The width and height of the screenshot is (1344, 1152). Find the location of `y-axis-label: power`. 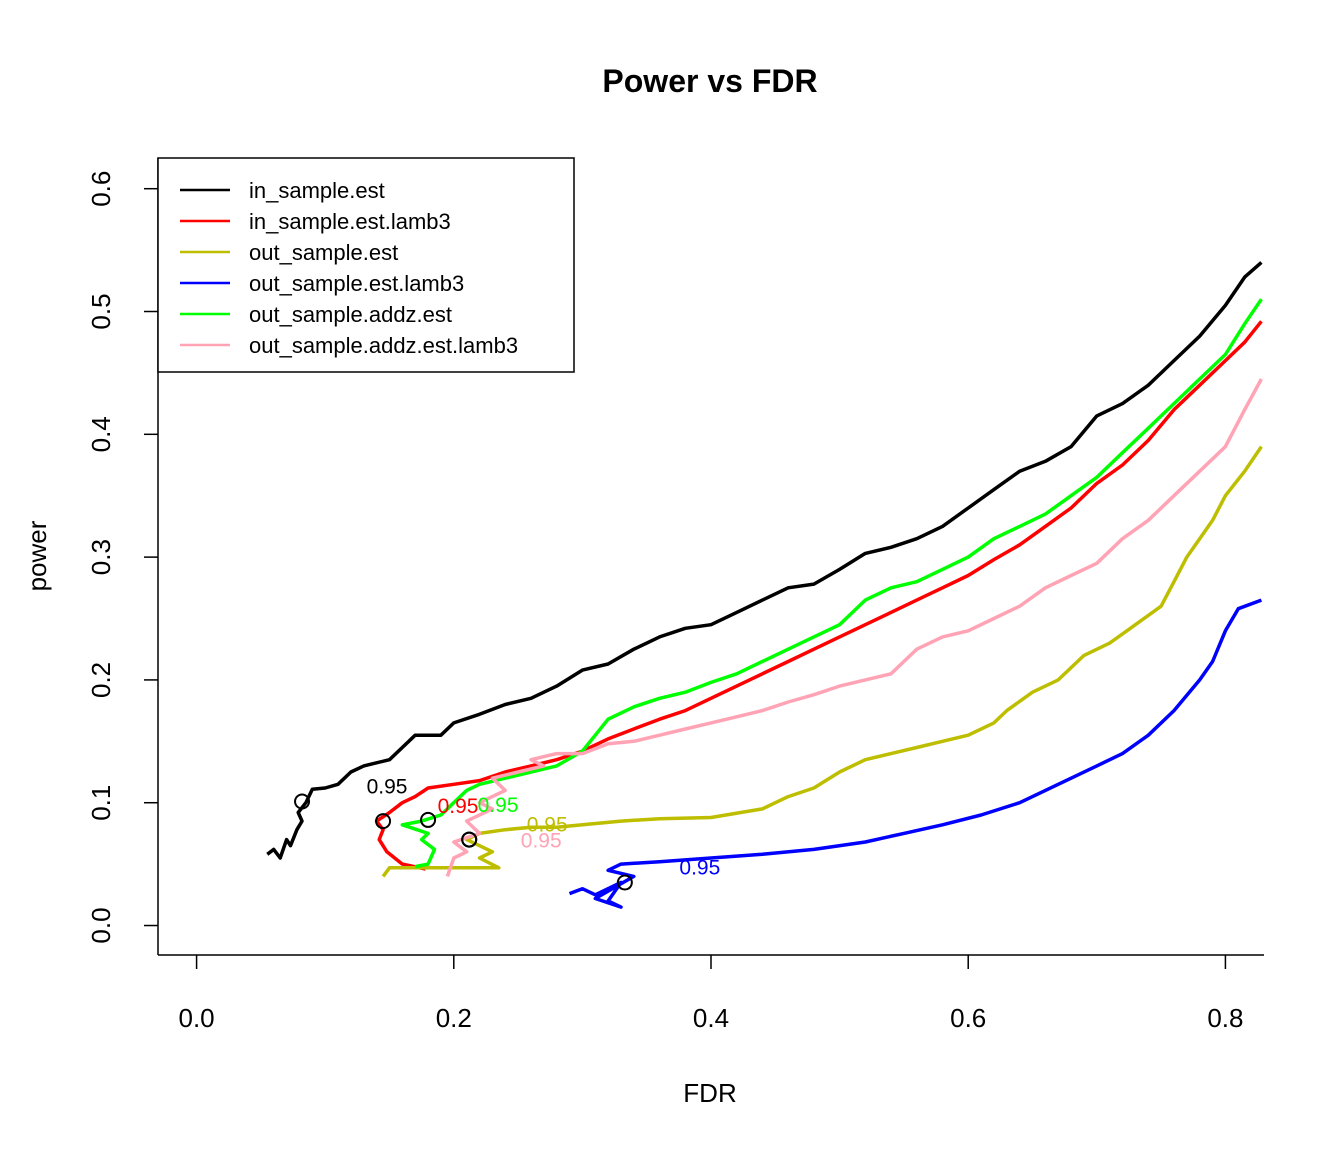

y-axis-label: power is located at coordinates (37, 555).